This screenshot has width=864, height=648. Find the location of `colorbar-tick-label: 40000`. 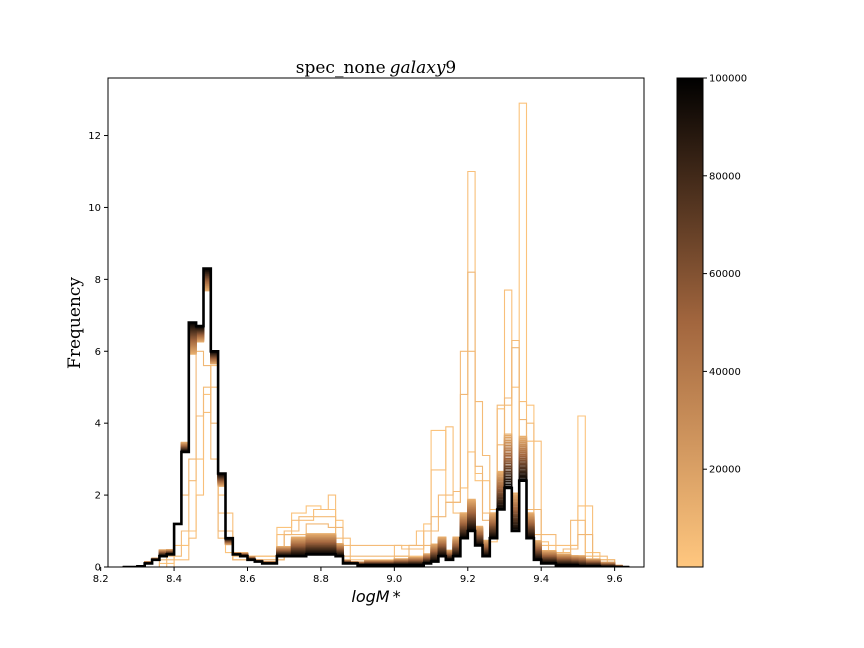

colorbar-tick-label: 40000 is located at coordinates (725, 372).